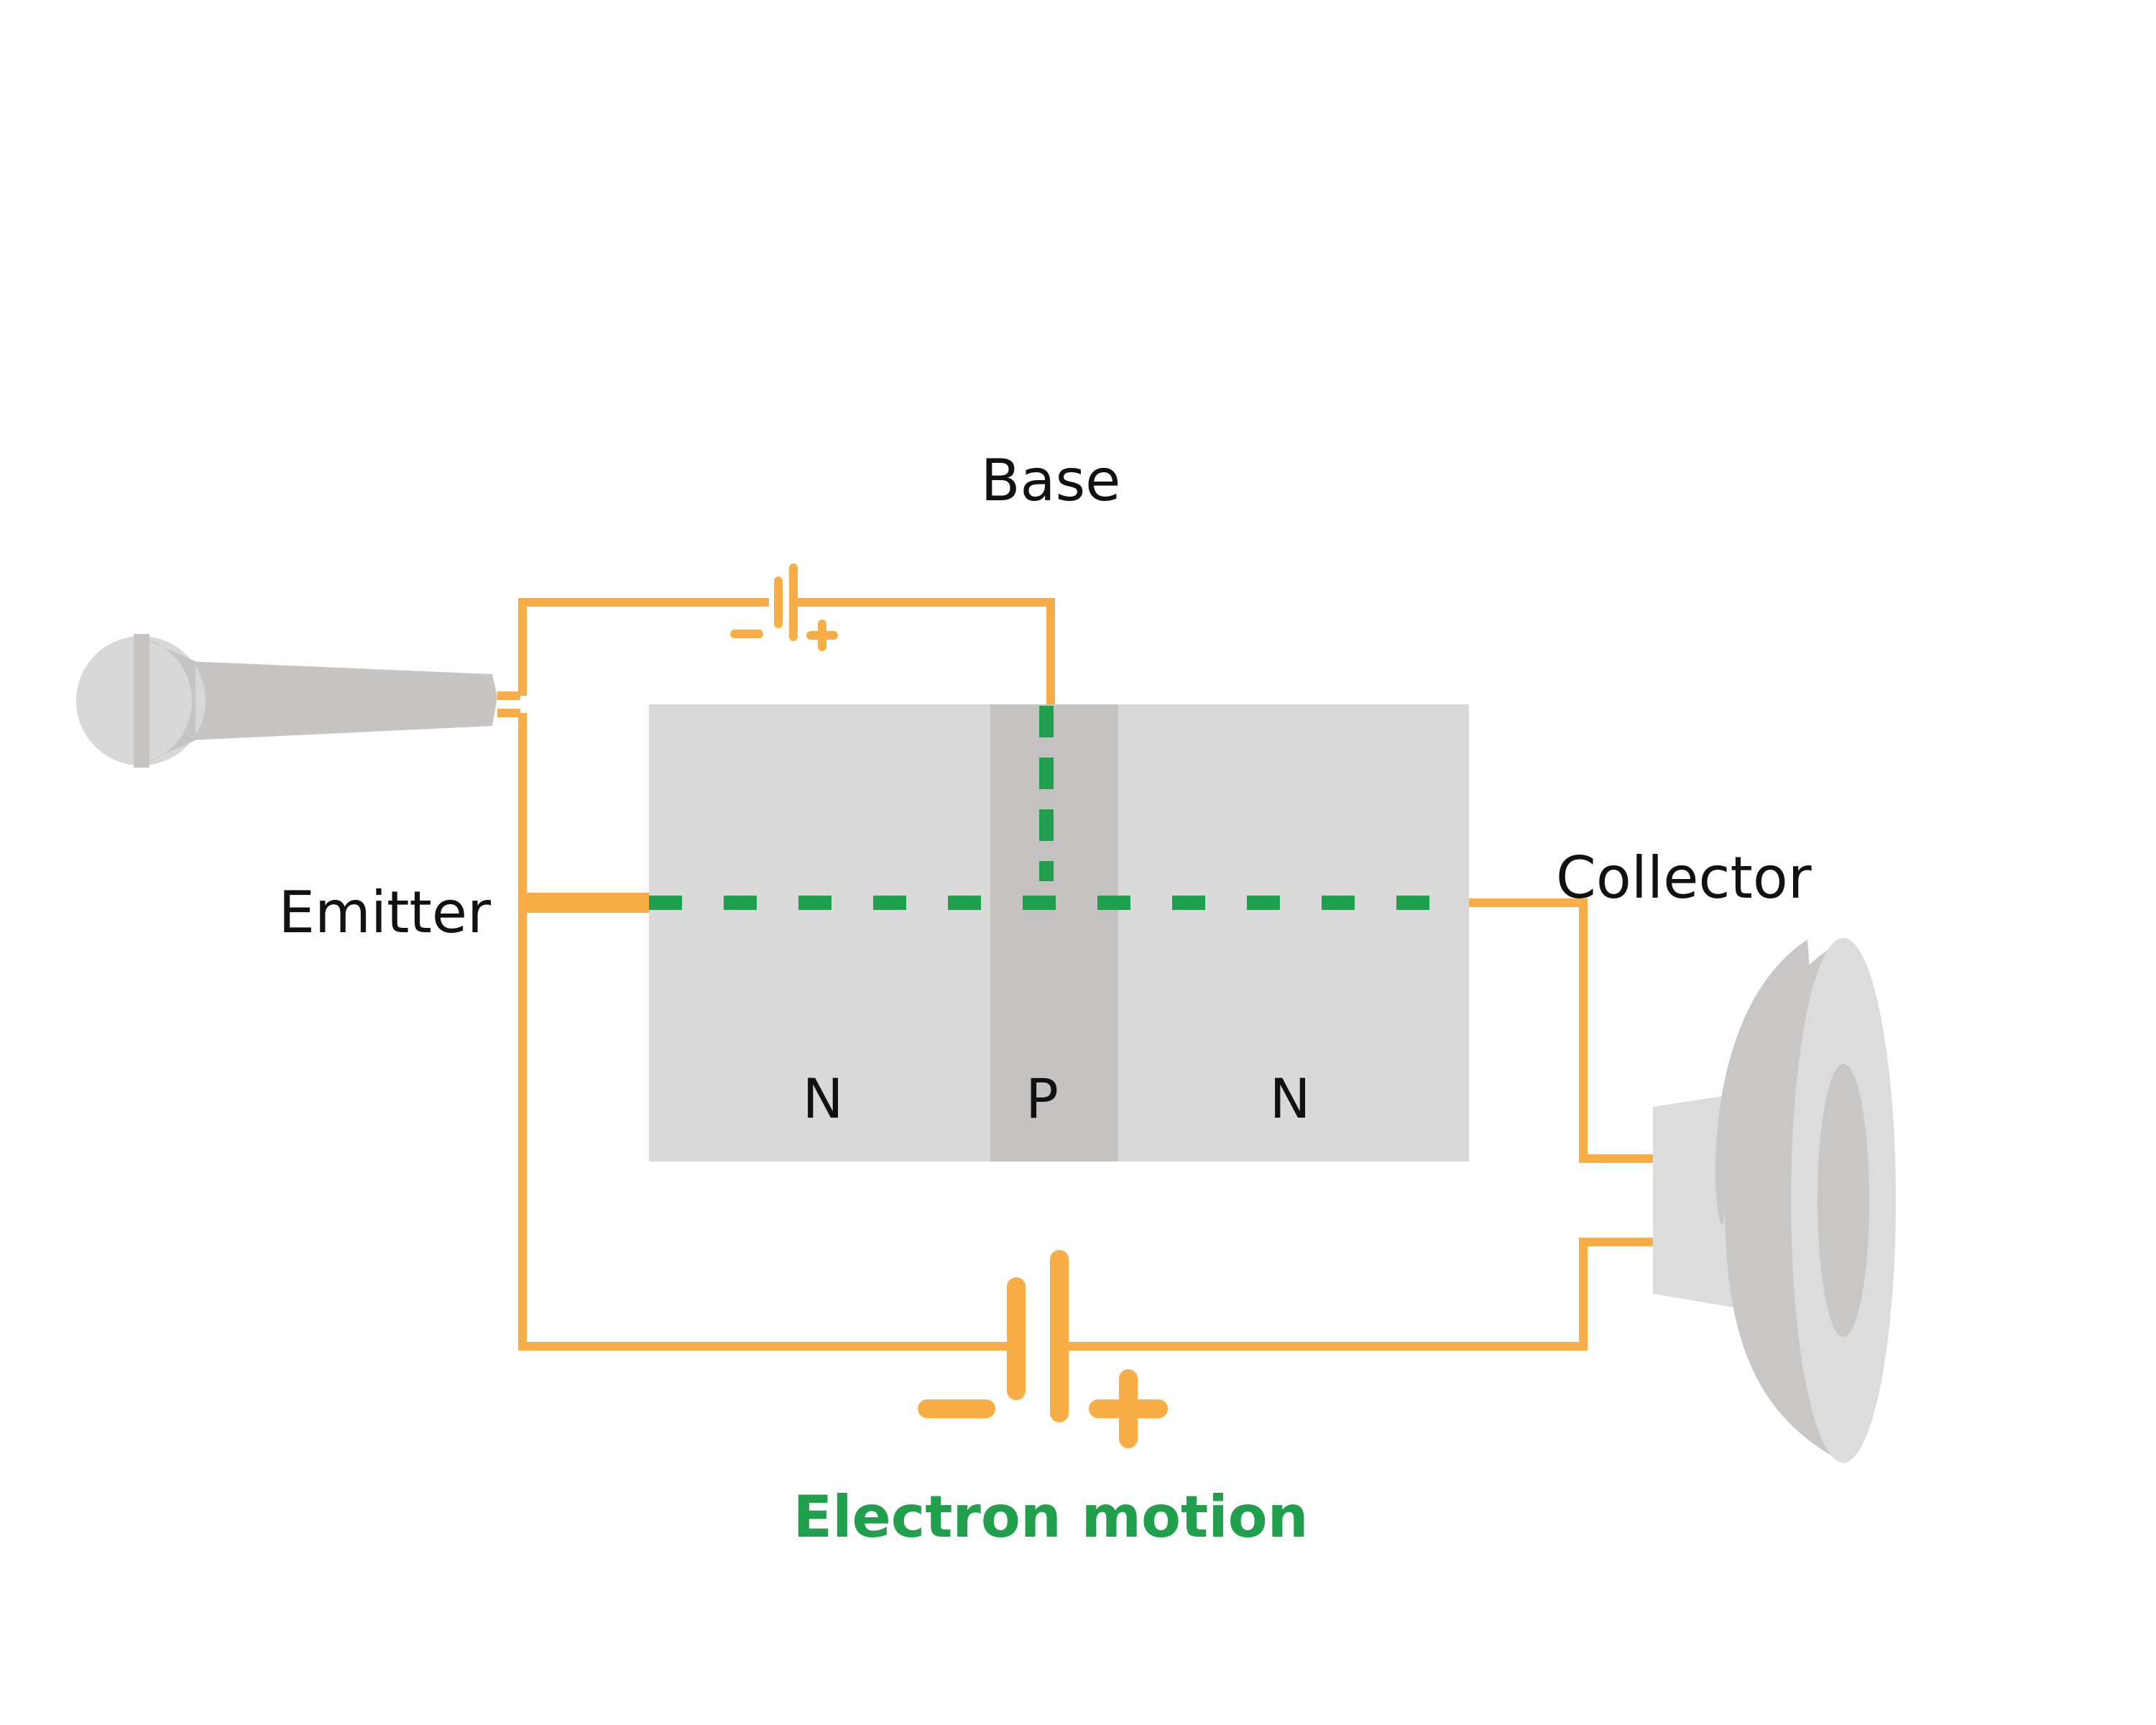 The image size is (2156, 1725). Describe the element at coordinates (819, 933) in the screenshot. I see `n-region-emitter` at that location.